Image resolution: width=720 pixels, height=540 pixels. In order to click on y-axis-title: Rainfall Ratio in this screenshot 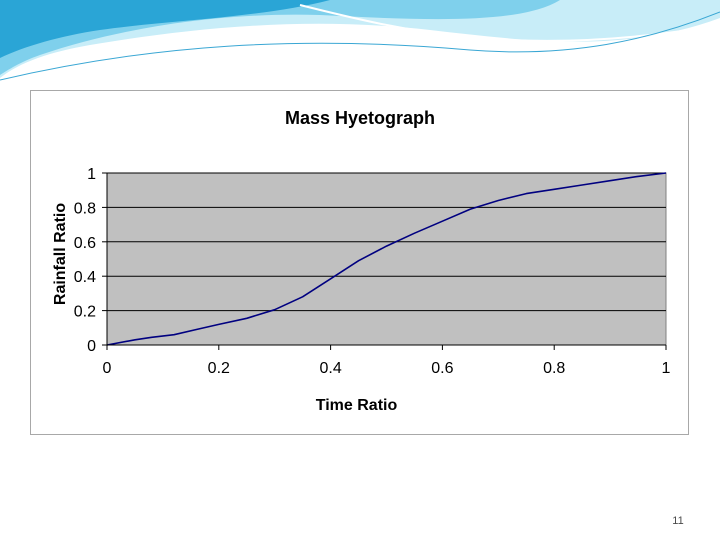, I will do `click(60, 254)`.